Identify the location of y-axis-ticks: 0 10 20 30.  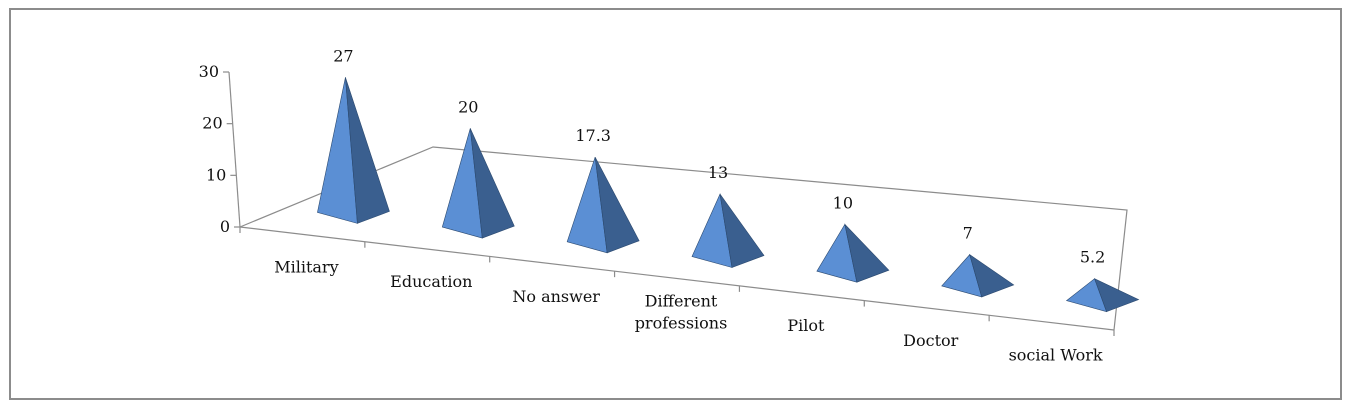
(219, 149).